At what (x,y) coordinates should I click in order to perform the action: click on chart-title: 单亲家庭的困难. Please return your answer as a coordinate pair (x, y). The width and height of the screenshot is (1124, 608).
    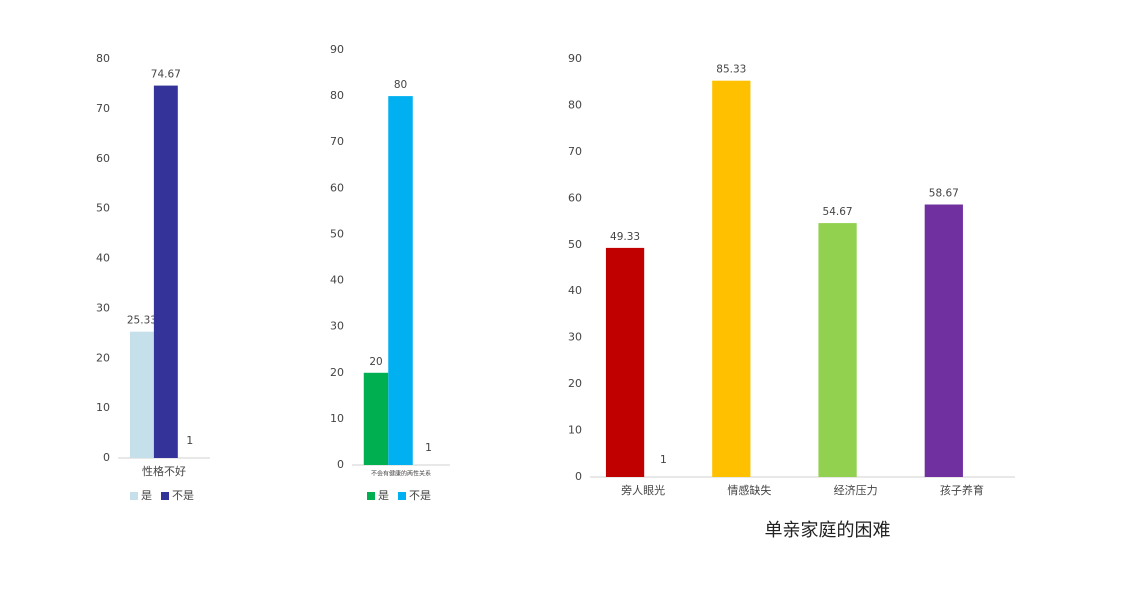
    Looking at the image, I should click on (828, 530).